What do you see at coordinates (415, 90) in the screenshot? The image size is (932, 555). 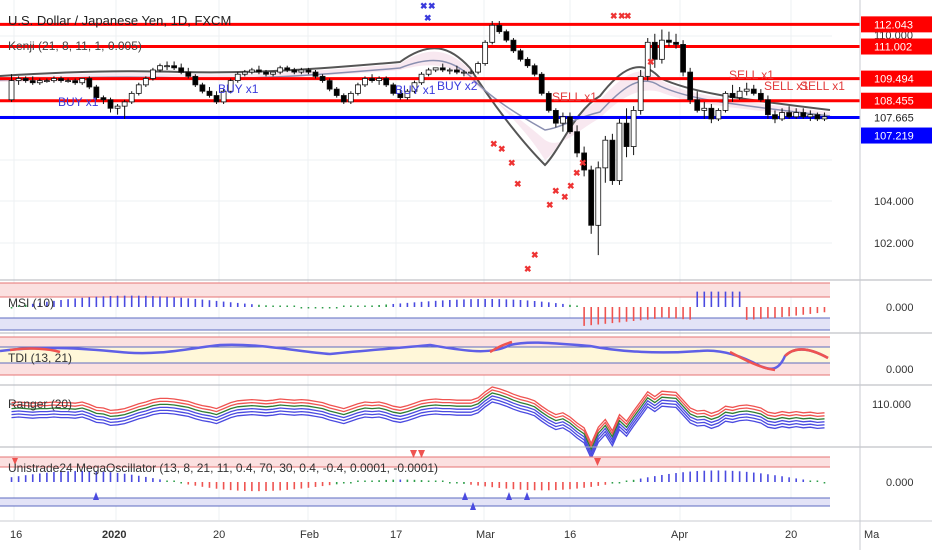 I see `signal-label-3: BUY x1` at bounding box center [415, 90].